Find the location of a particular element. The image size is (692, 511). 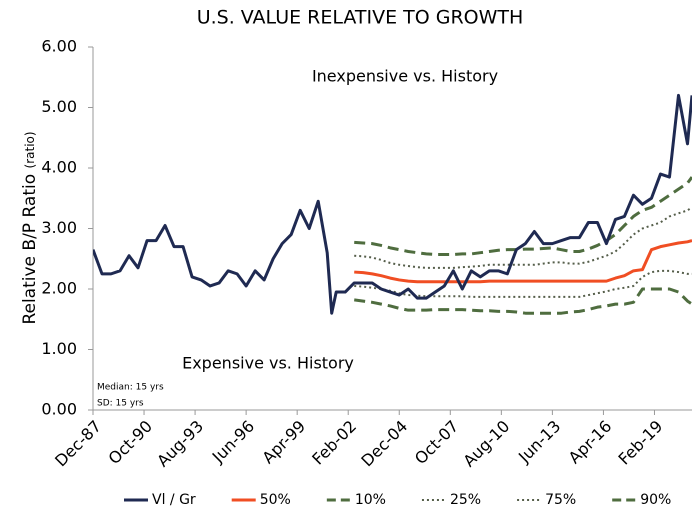

y-tick-label: 1.00 is located at coordinates (59, 348).